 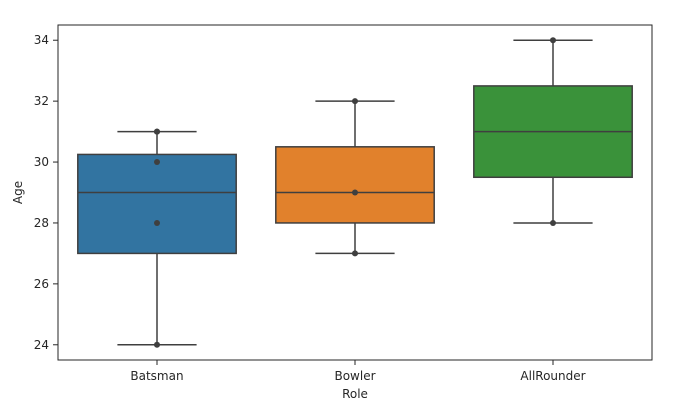 What do you see at coordinates (552, 376) in the screenshot?
I see `x-tick-label: AllRounder` at bounding box center [552, 376].